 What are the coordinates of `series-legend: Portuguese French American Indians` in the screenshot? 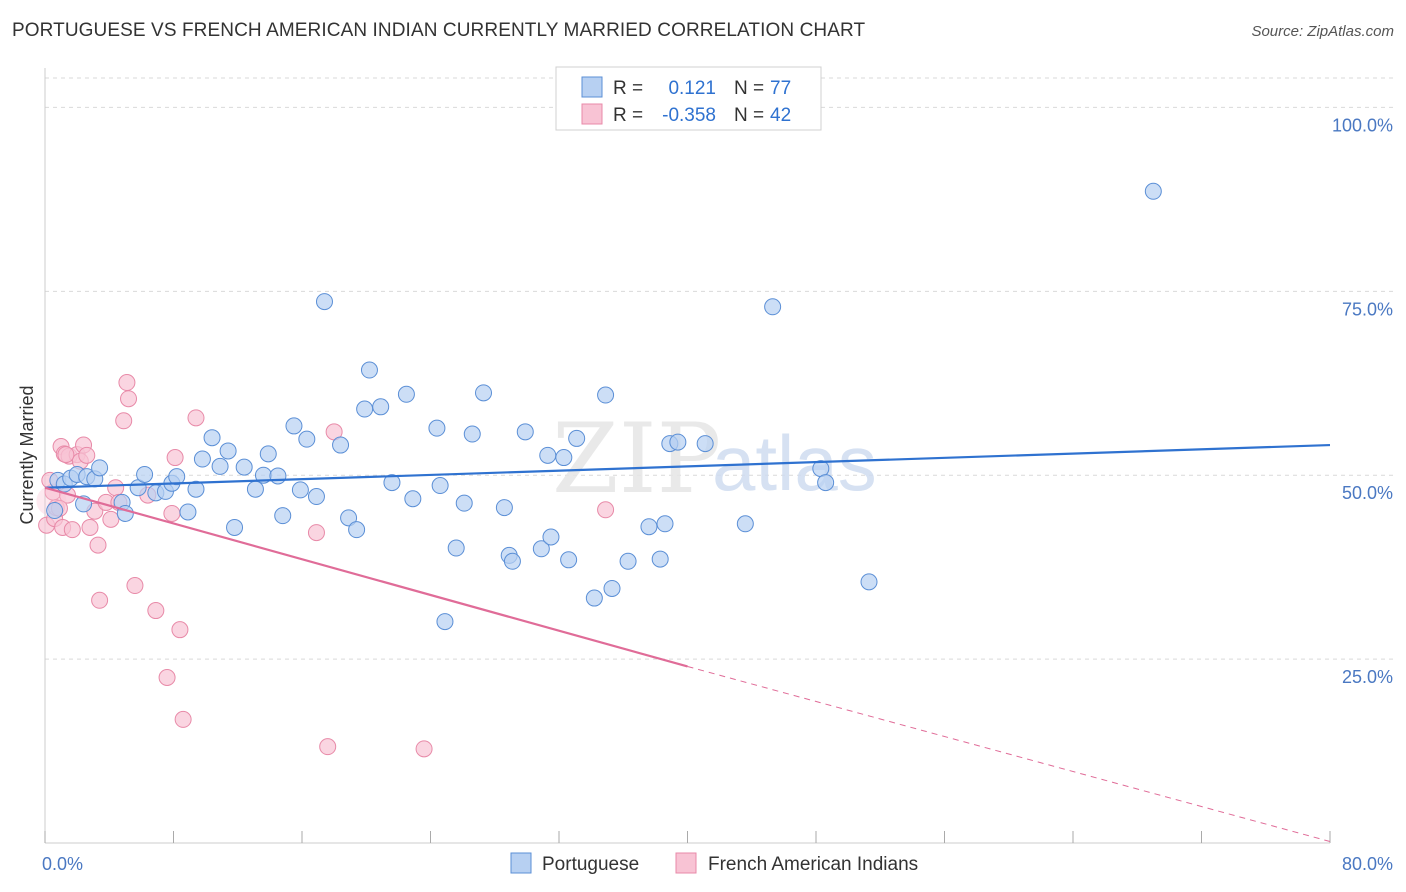 It's located at (714, 863).